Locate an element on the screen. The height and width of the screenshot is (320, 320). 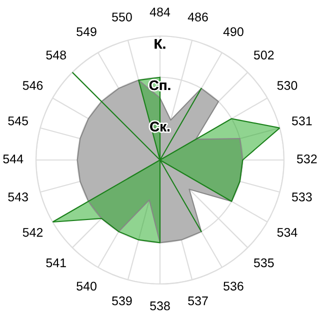
spoke-label: 530 is located at coordinates (287, 85).